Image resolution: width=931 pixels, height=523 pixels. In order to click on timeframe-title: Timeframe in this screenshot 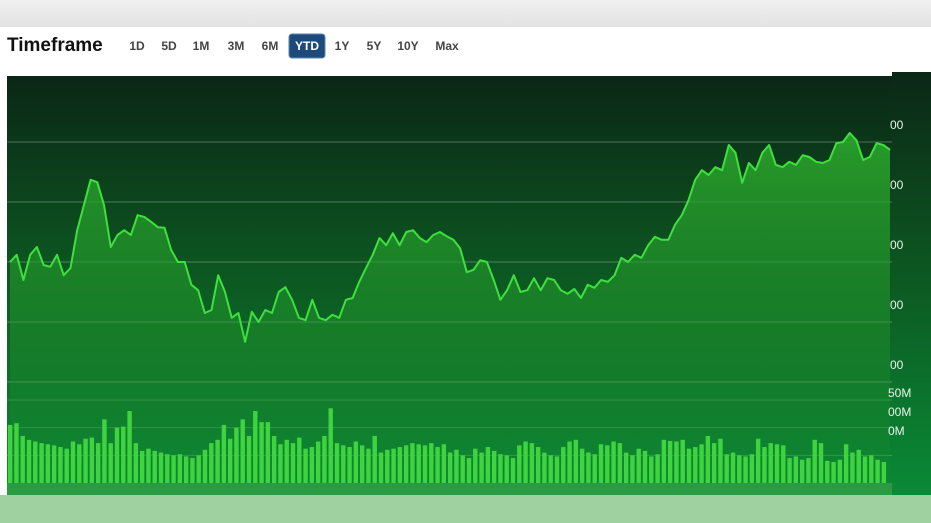, I will do `click(55, 45)`.